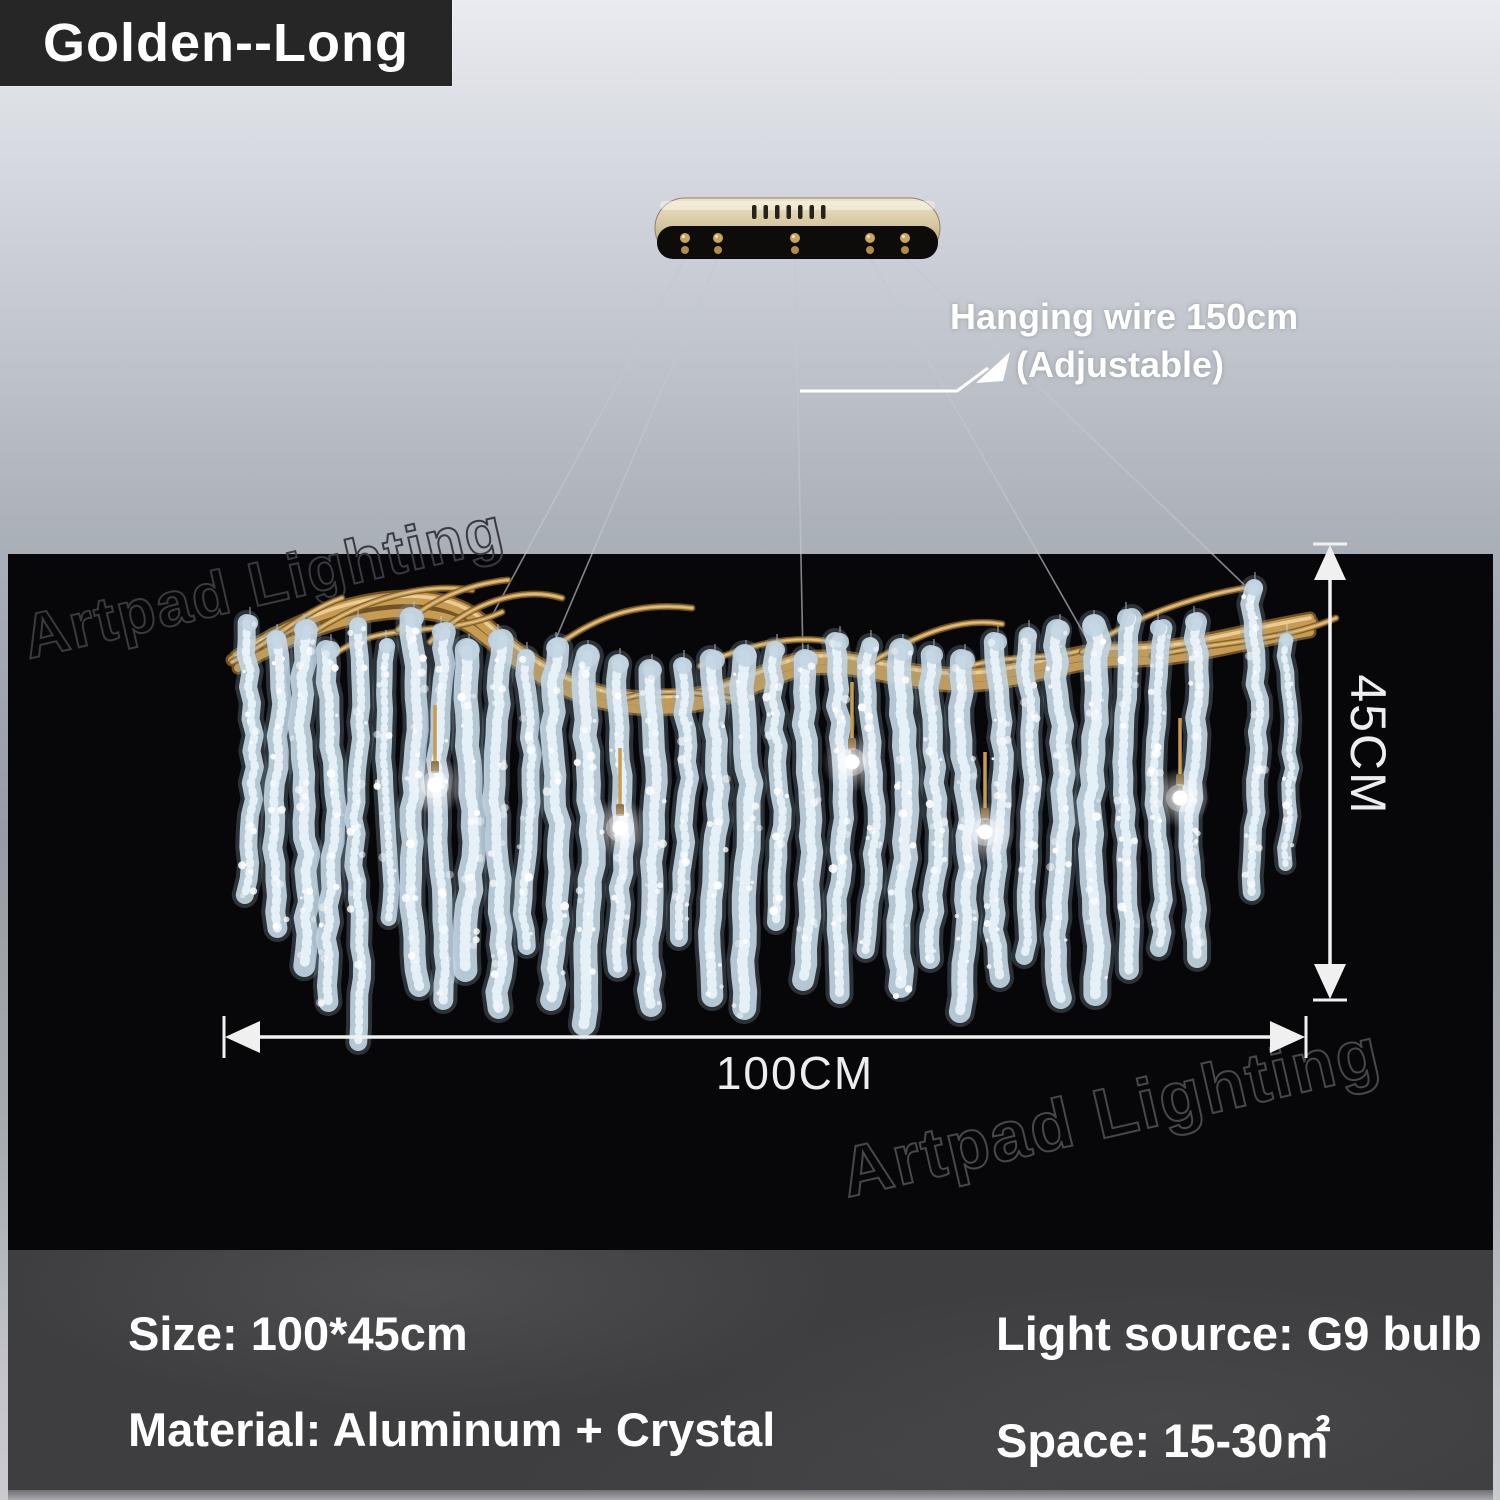  What do you see at coordinates (795, 243) in the screenshot?
I see `canopy-hangers` at bounding box center [795, 243].